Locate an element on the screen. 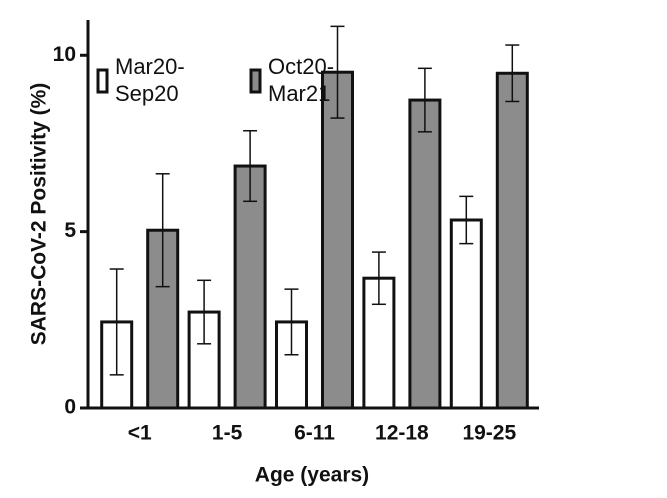 This screenshot has height=498, width=667. x-tick-label: 12-18 is located at coordinates (402, 433).